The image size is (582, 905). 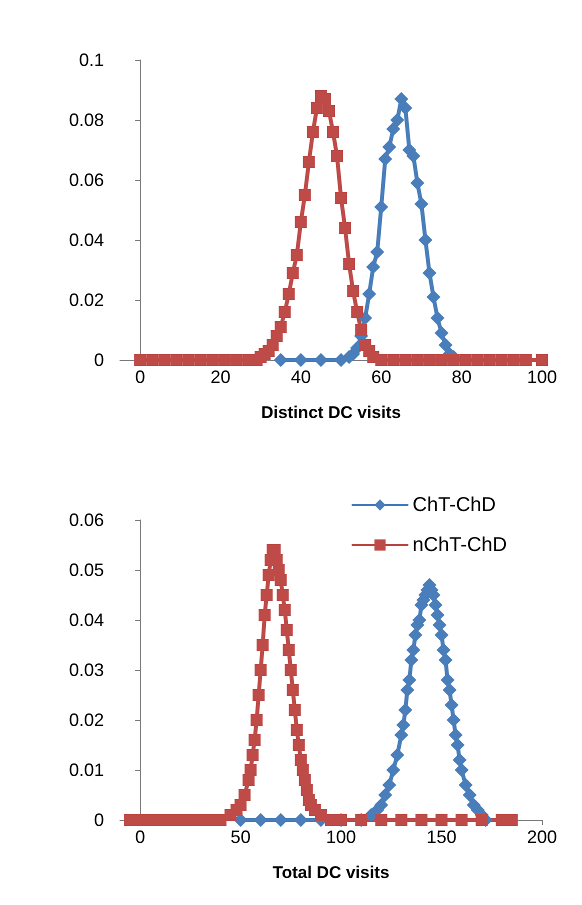 I want to click on x-tick-label: 60, so click(x=381, y=377).